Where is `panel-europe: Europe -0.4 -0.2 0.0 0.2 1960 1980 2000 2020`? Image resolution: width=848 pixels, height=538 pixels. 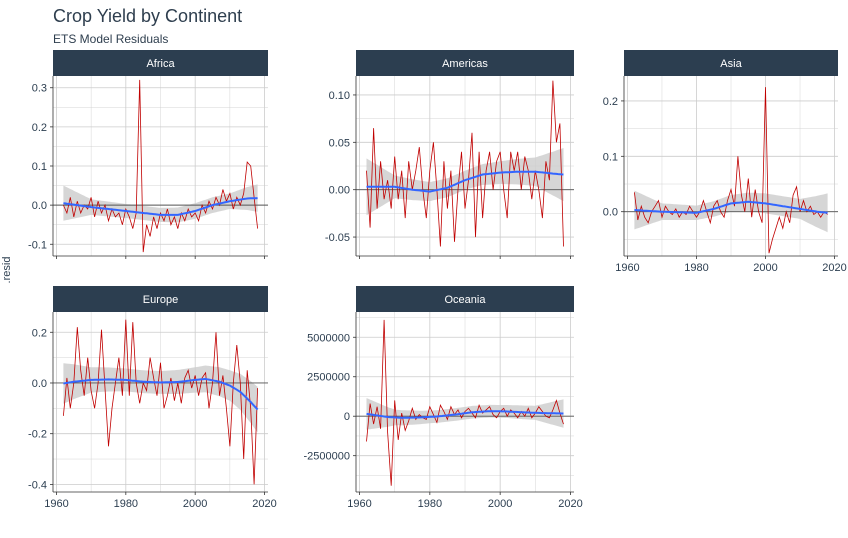 panel-europe: Europe -0.4 -0.2 0.0 0.2 1960 1980 2000 2020 is located at coordinates (152, 398).